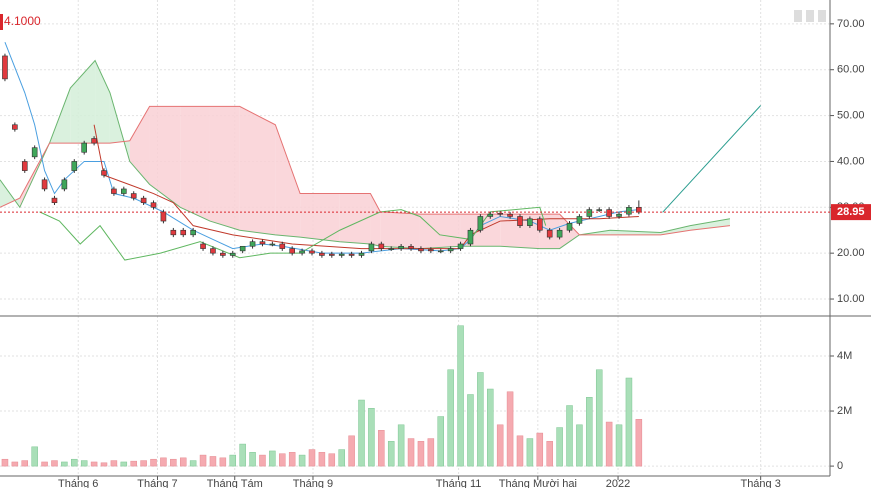  I want to click on x-tick-label: Tháng 6, so click(78, 483).